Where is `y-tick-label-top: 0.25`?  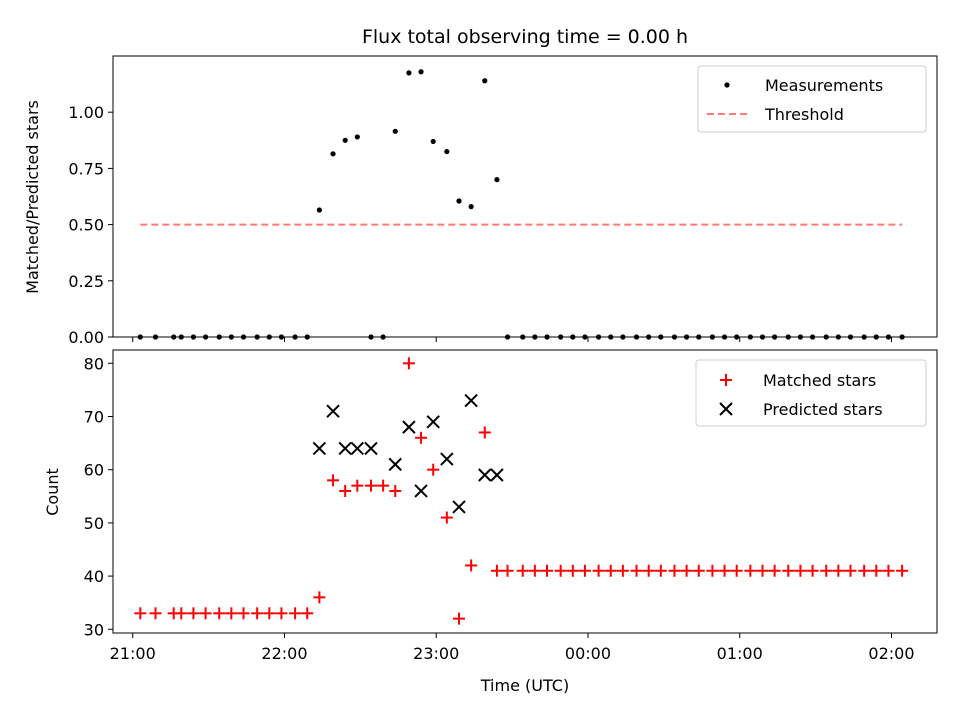
y-tick-label-top: 0.25 is located at coordinates (86, 281).